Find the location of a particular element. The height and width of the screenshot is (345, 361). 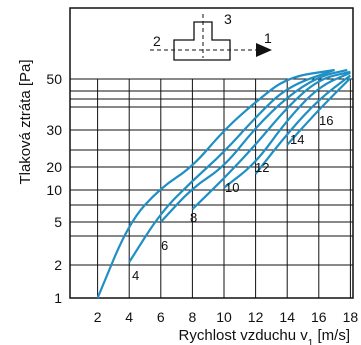

x-tick-10: 10 is located at coordinates (224, 317).